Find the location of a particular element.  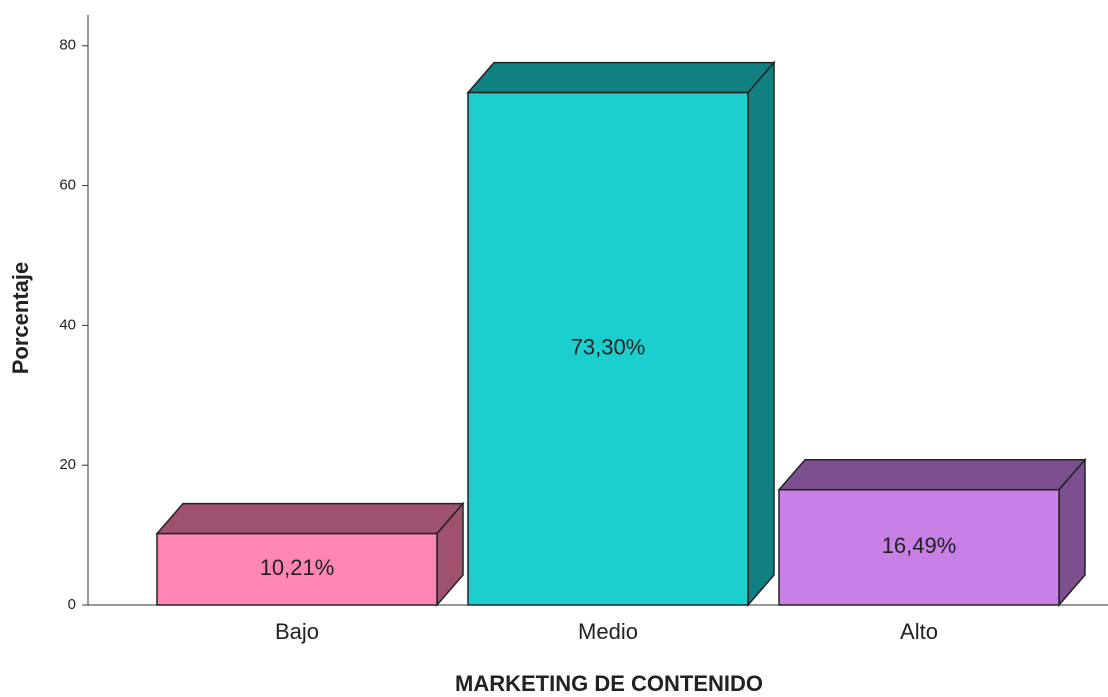

value-label: 10,21% is located at coordinates (297, 567).